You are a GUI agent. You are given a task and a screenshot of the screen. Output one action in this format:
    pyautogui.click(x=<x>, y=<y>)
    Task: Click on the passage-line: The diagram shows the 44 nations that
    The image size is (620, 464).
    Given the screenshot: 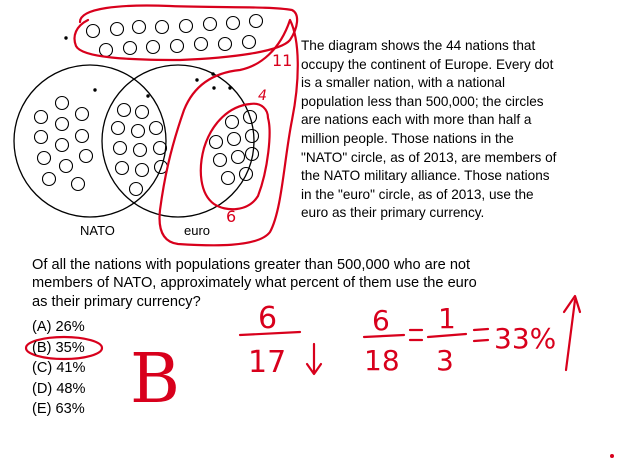 What is the action you would take?
    pyautogui.click(x=418, y=45)
    